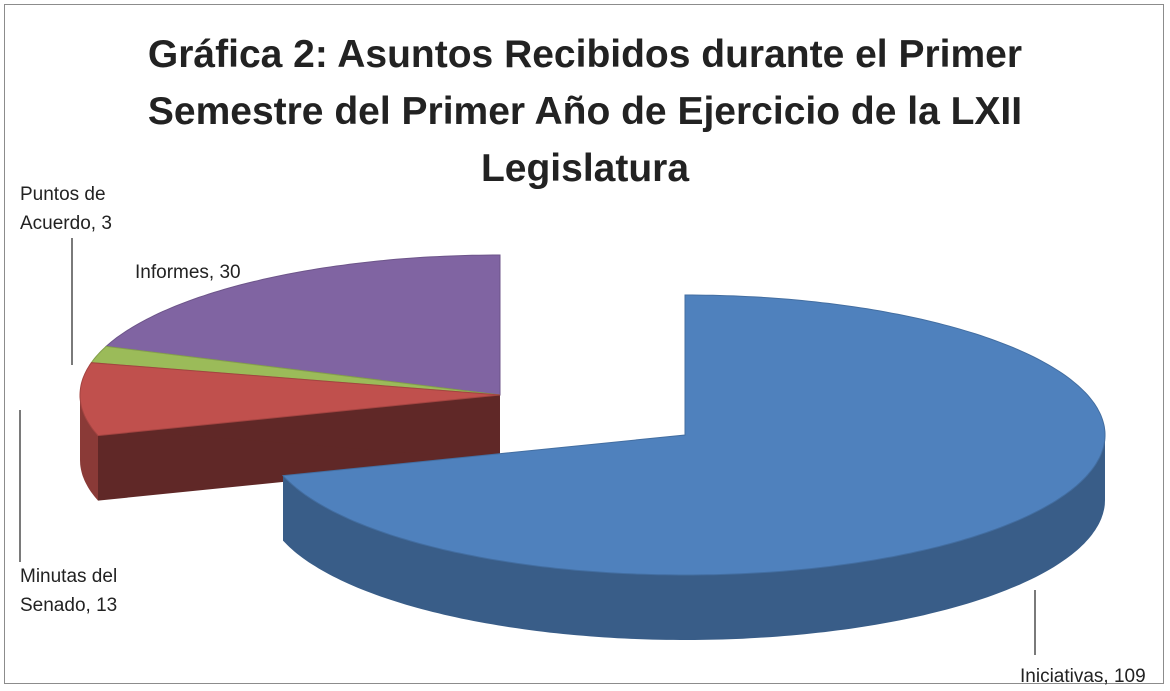 This screenshot has width=1170, height=691. I want to click on data-label: Minutas del Senado, 13, so click(69, 591).